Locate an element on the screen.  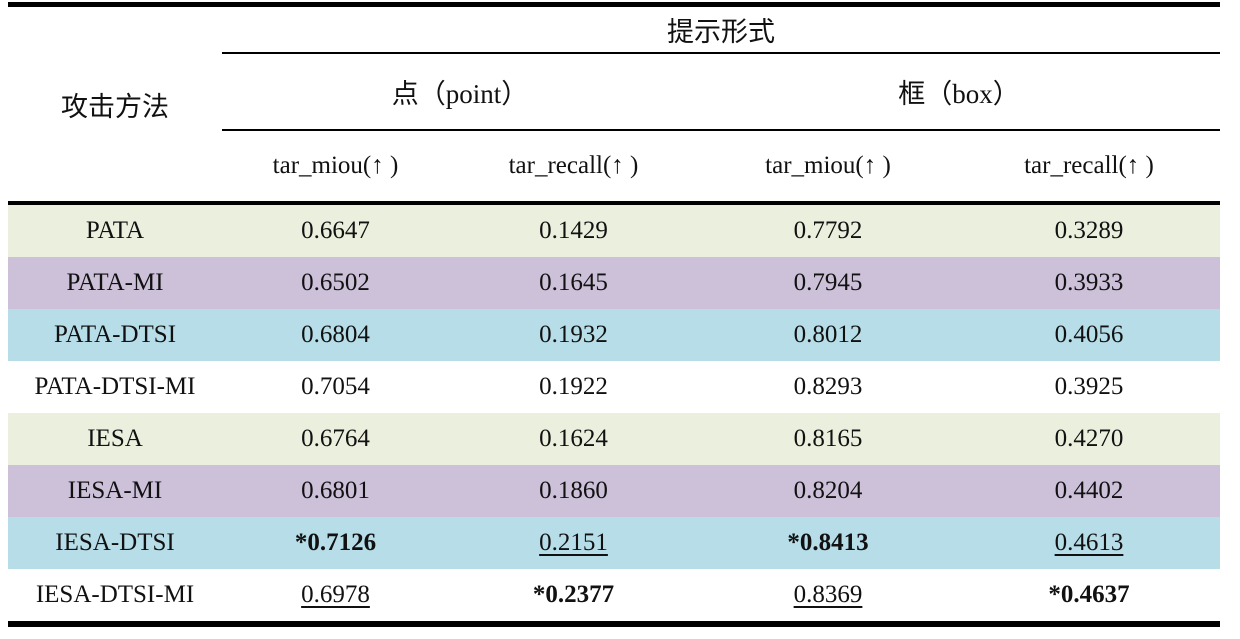
value: 0.7945 is located at coordinates (828, 282).